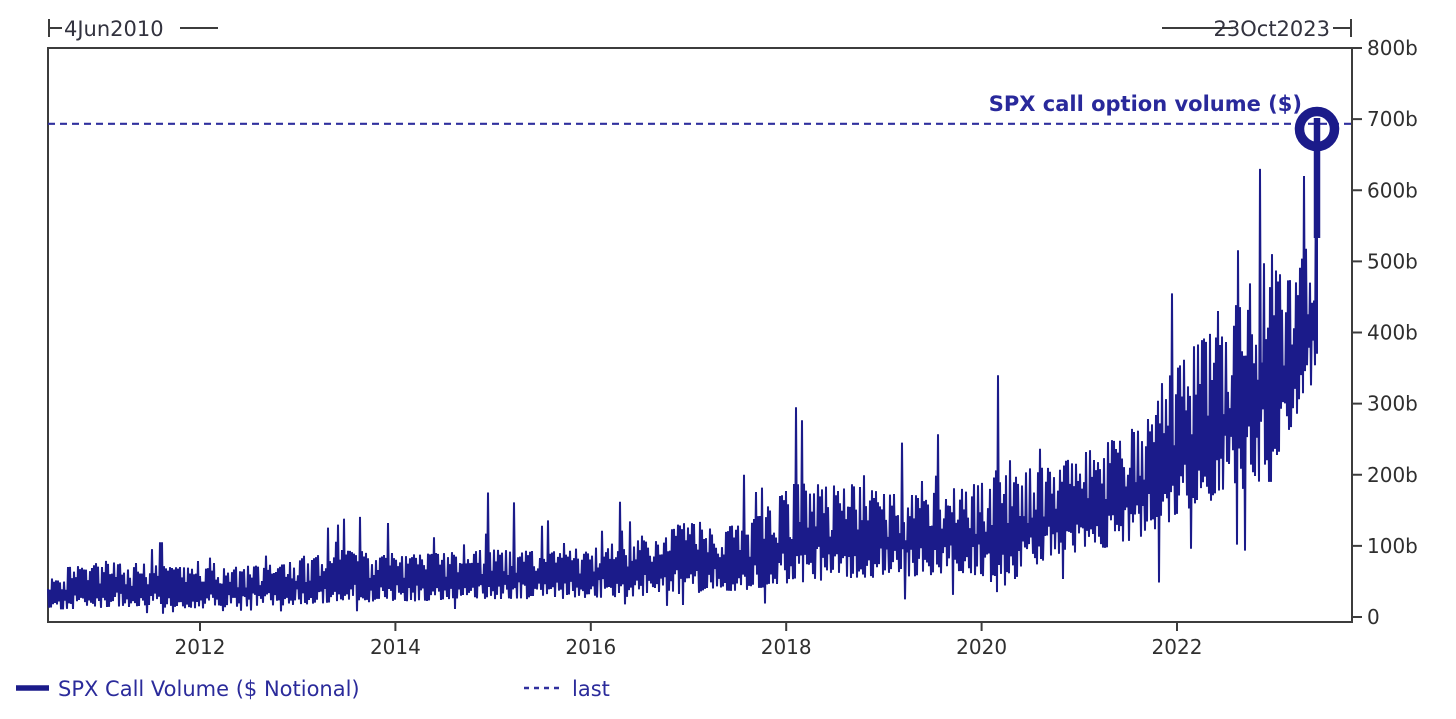  Describe the element at coordinates (395, 647) in the screenshot. I see `x-tick-label: 2014` at that location.